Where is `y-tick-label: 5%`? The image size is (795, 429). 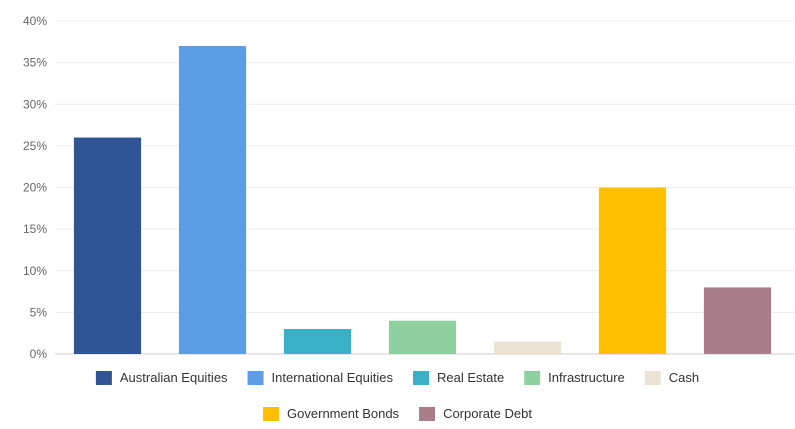
y-tick-label: 5% is located at coordinates (39, 312).